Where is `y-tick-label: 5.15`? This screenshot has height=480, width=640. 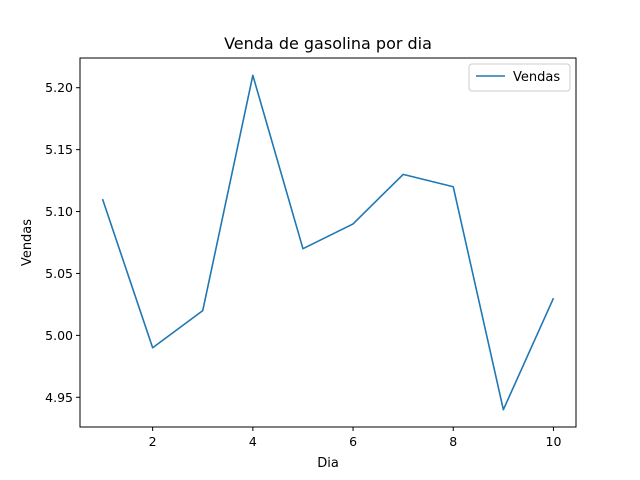
y-tick-label: 5.15 is located at coordinates (59, 149).